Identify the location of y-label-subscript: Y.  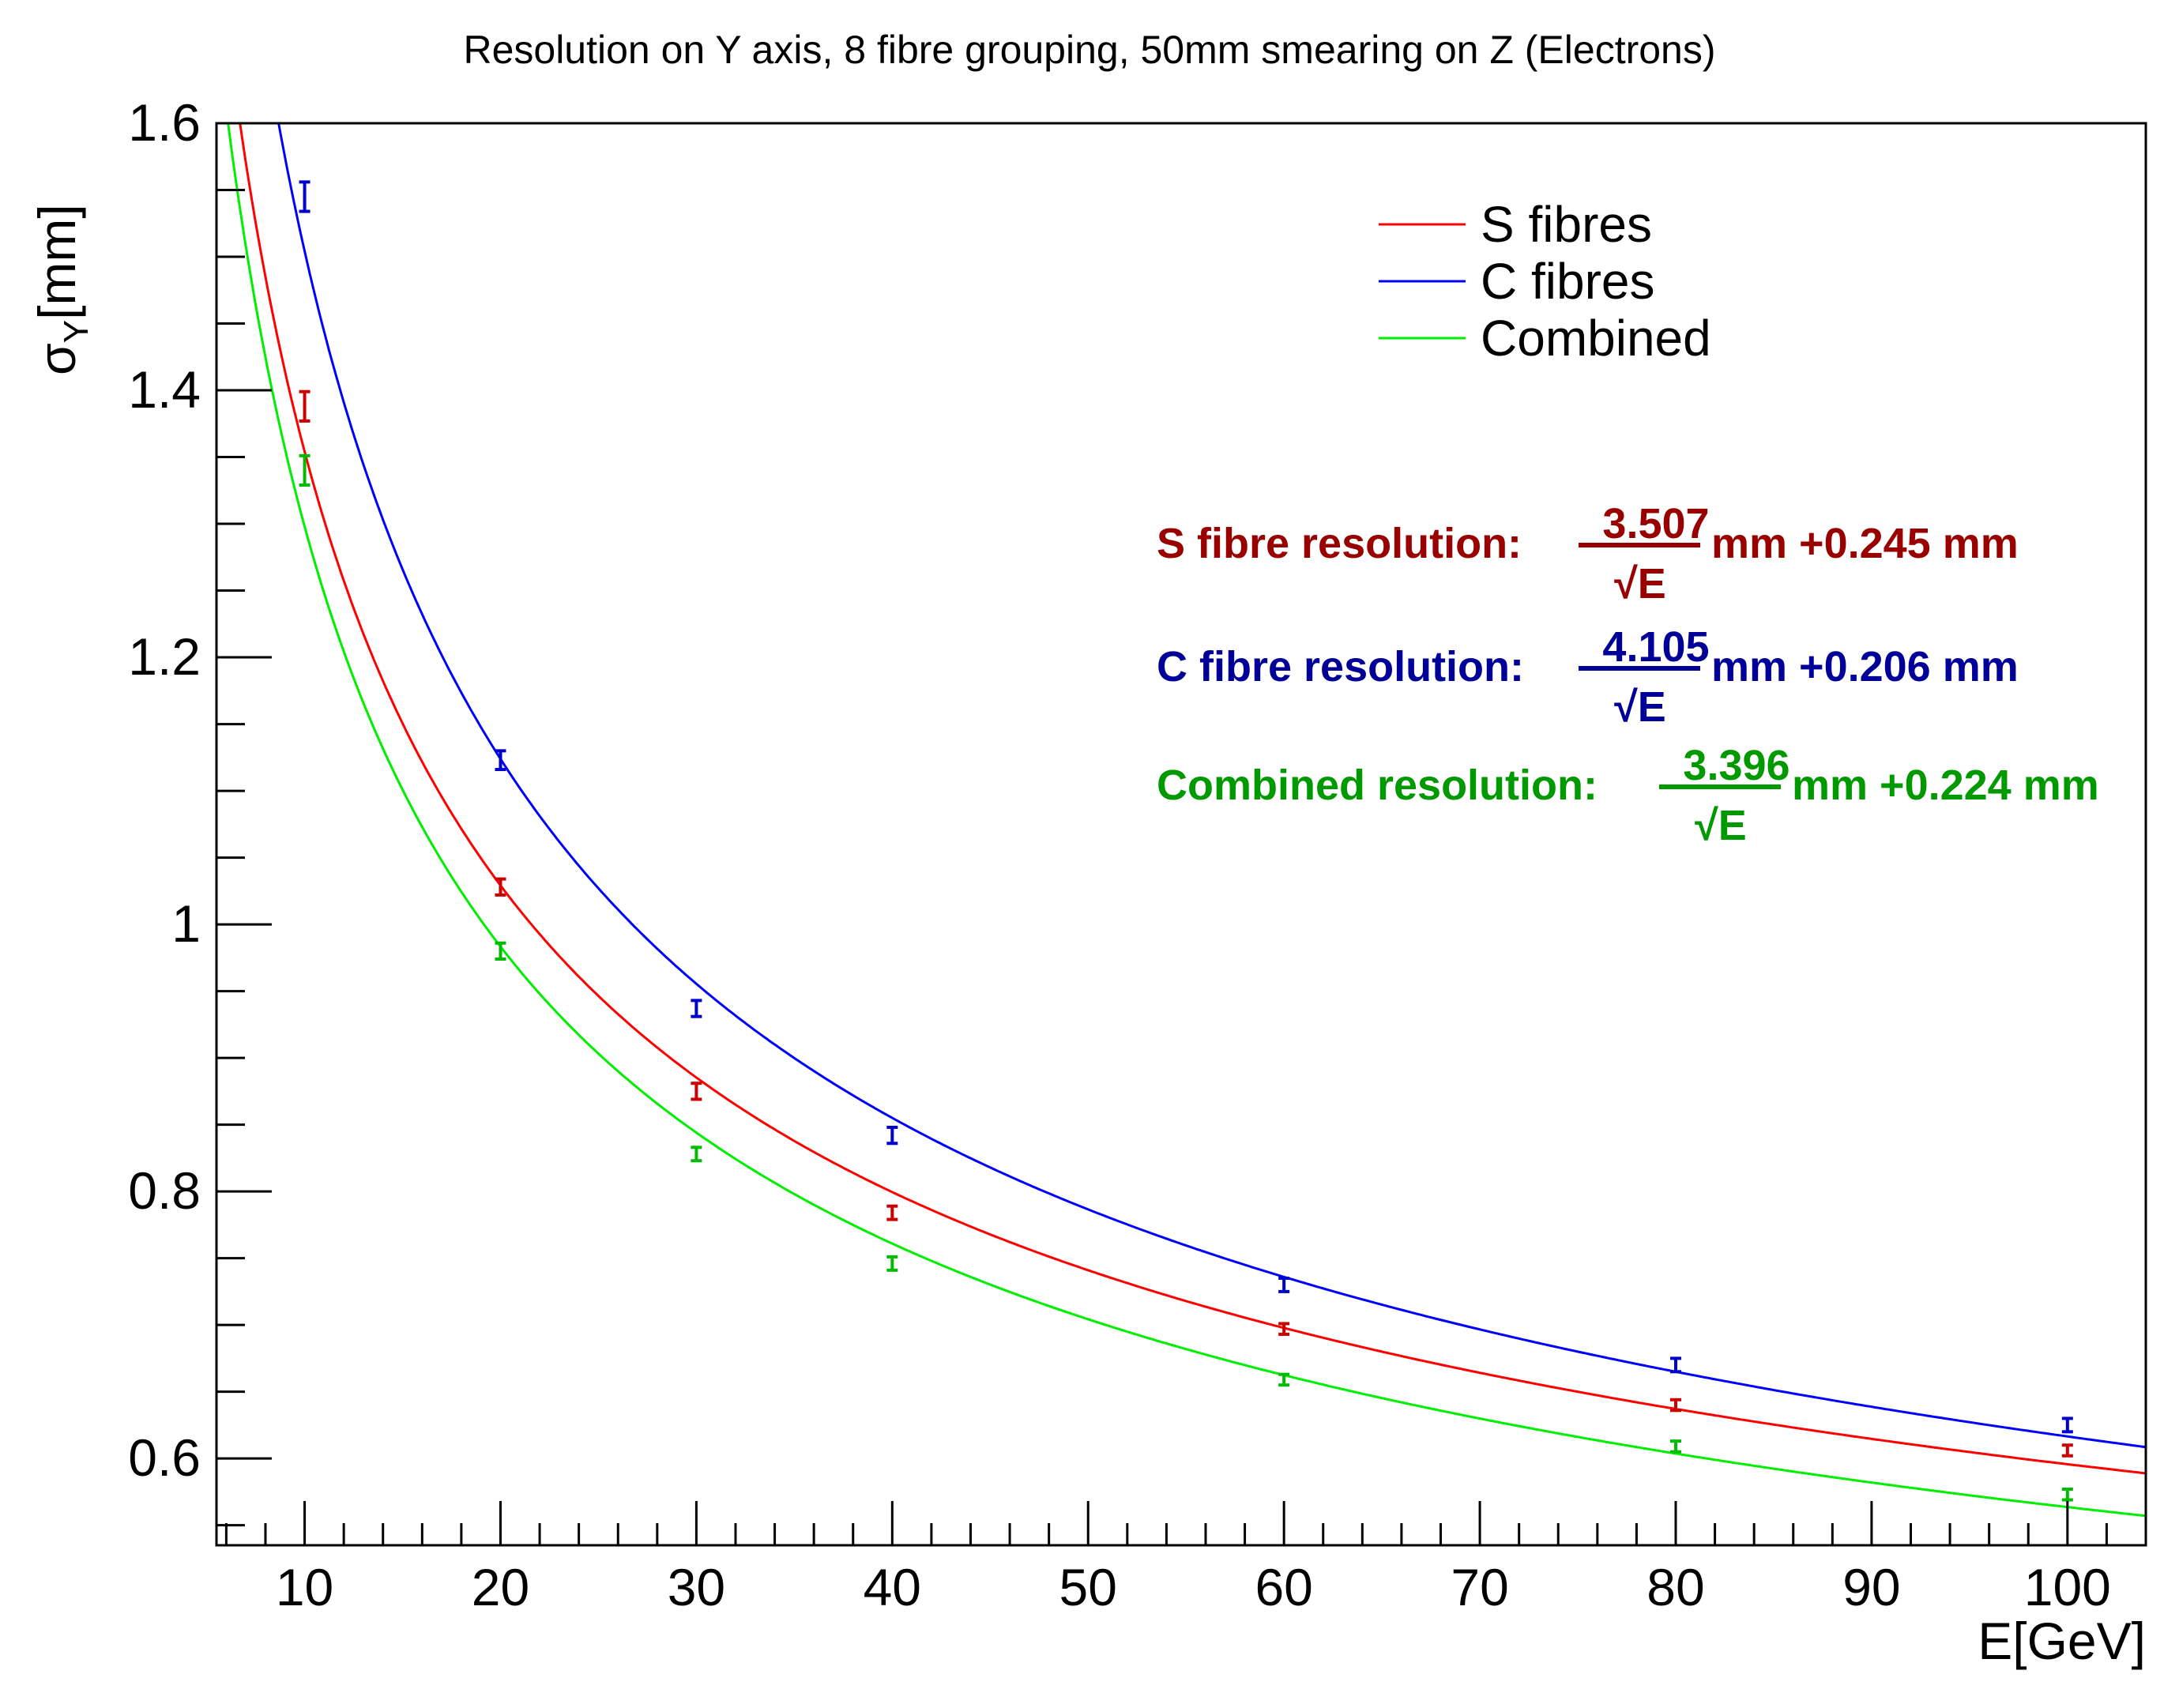
(77, 331).